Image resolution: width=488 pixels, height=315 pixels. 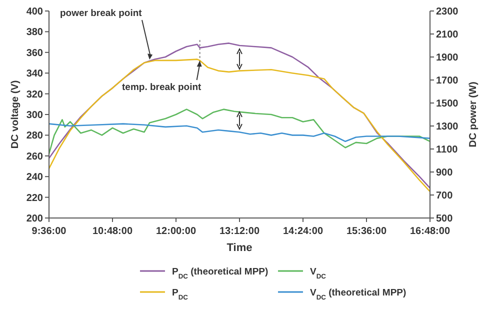 I want to click on x-tick-label: 12:00:00, so click(x=176, y=231).